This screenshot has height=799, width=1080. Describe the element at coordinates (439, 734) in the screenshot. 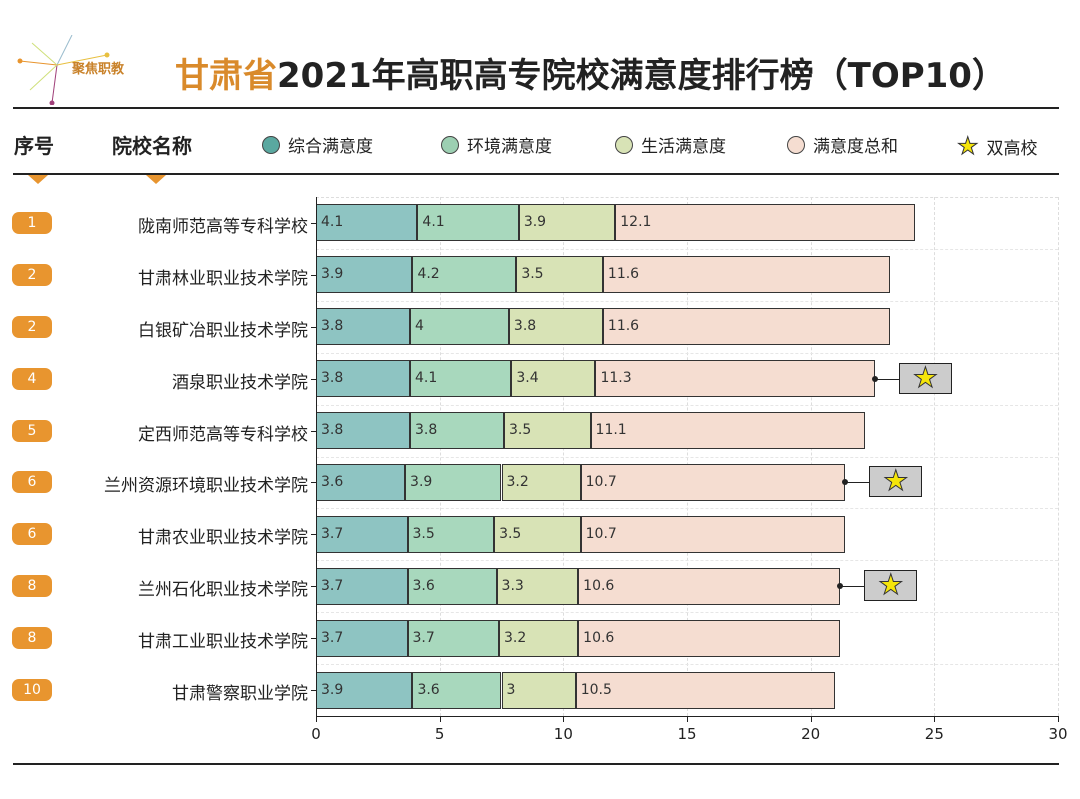

I see `x-tick-label: 5` at that location.